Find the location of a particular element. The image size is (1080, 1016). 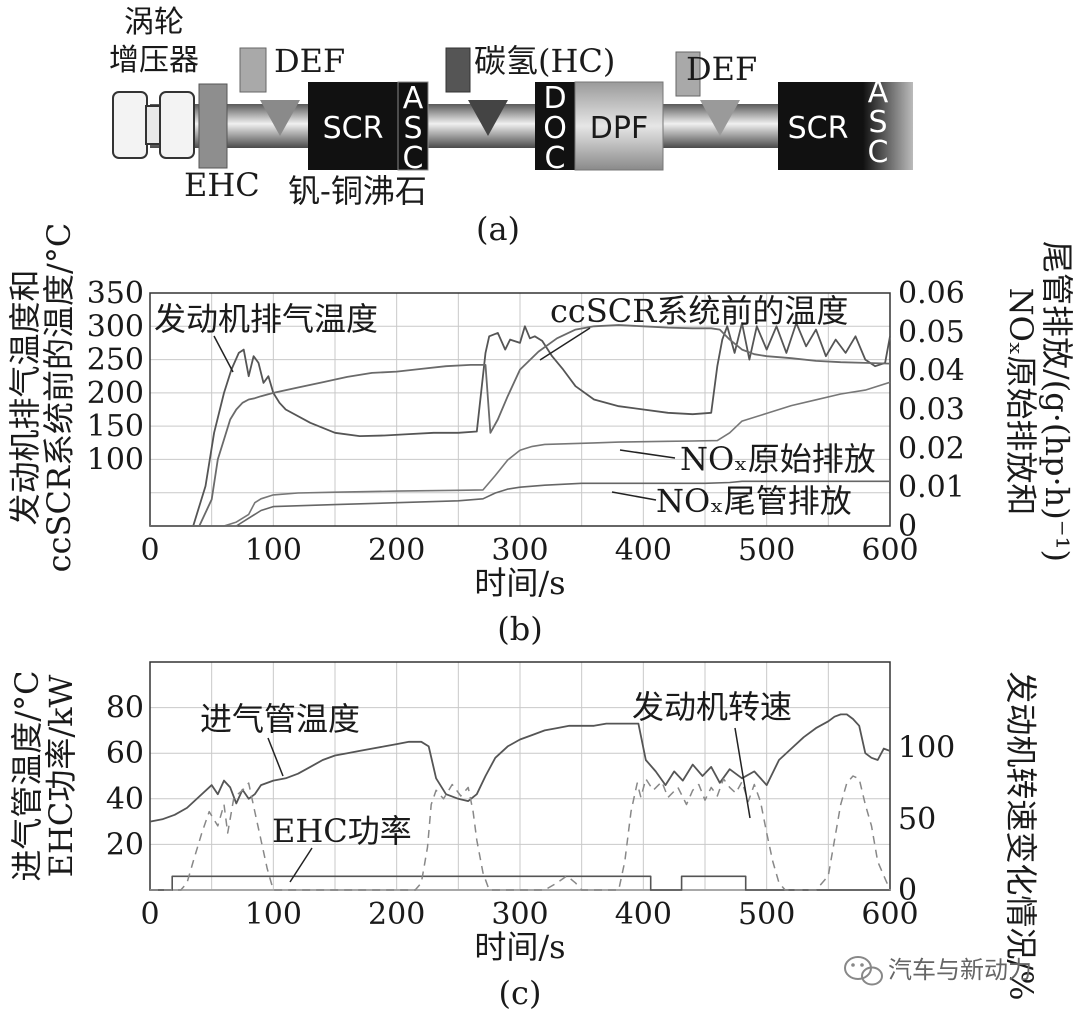

y-left-tick-label: 300 is located at coordinates (115, 326).